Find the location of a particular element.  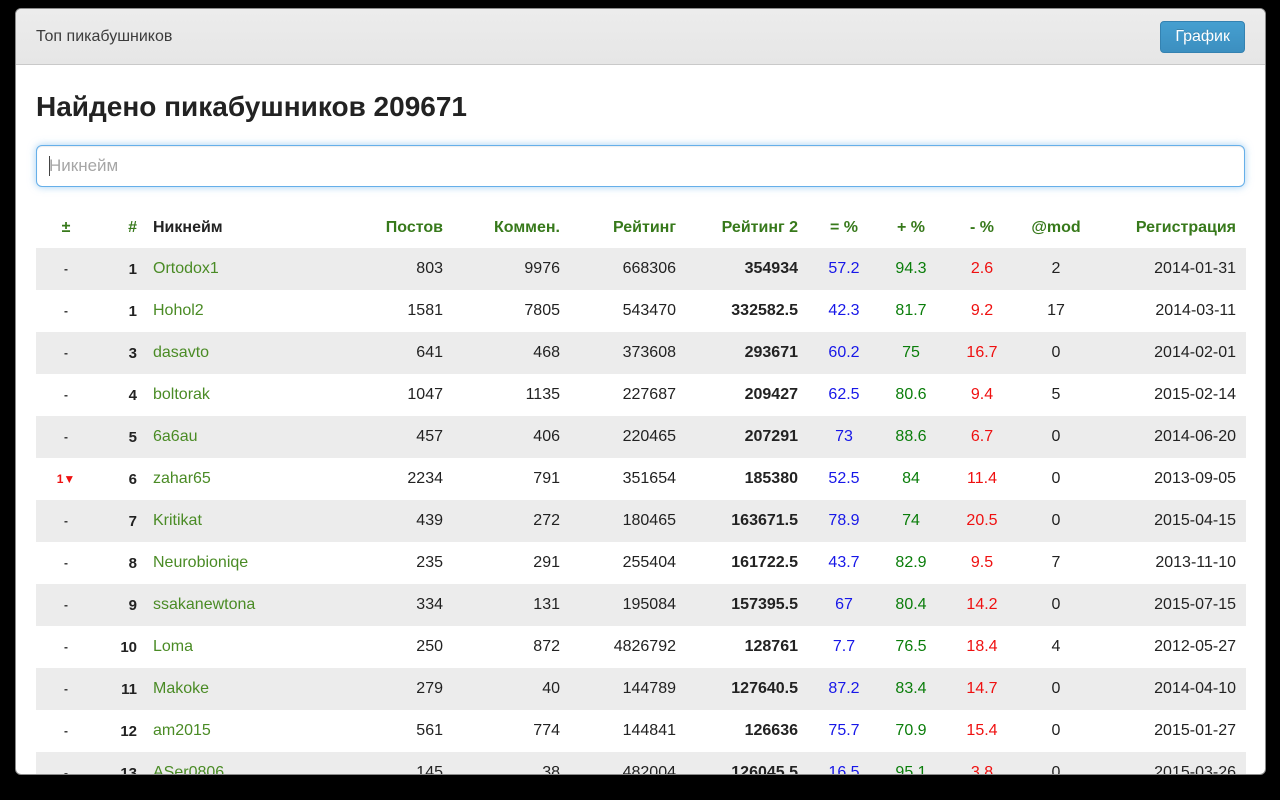

chart-button: График is located at coordinates (1202, 36).